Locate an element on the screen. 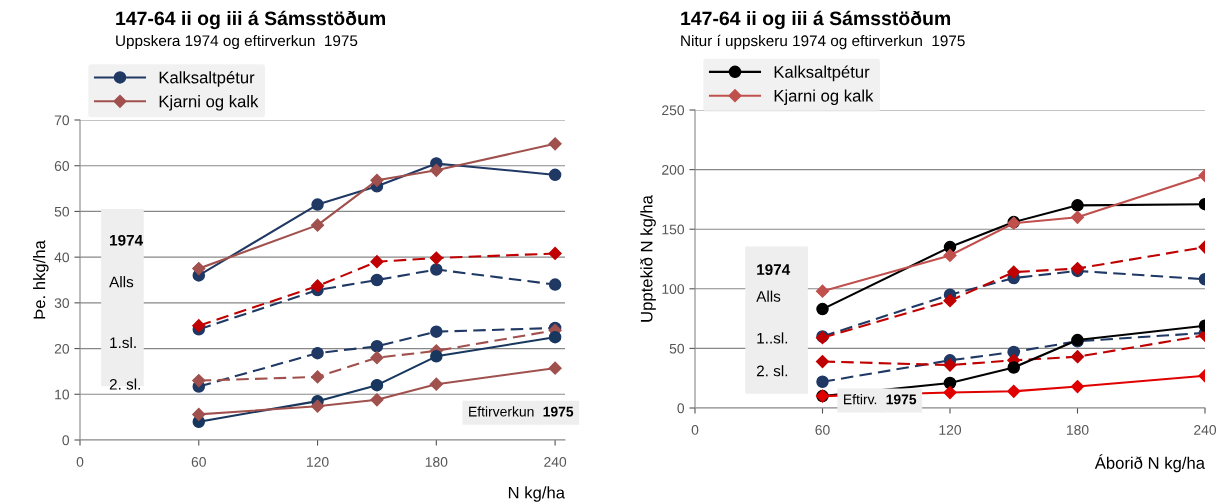 The image size is (1223, 502). y-tick-label: 250 is located at coordinates (673, 110).